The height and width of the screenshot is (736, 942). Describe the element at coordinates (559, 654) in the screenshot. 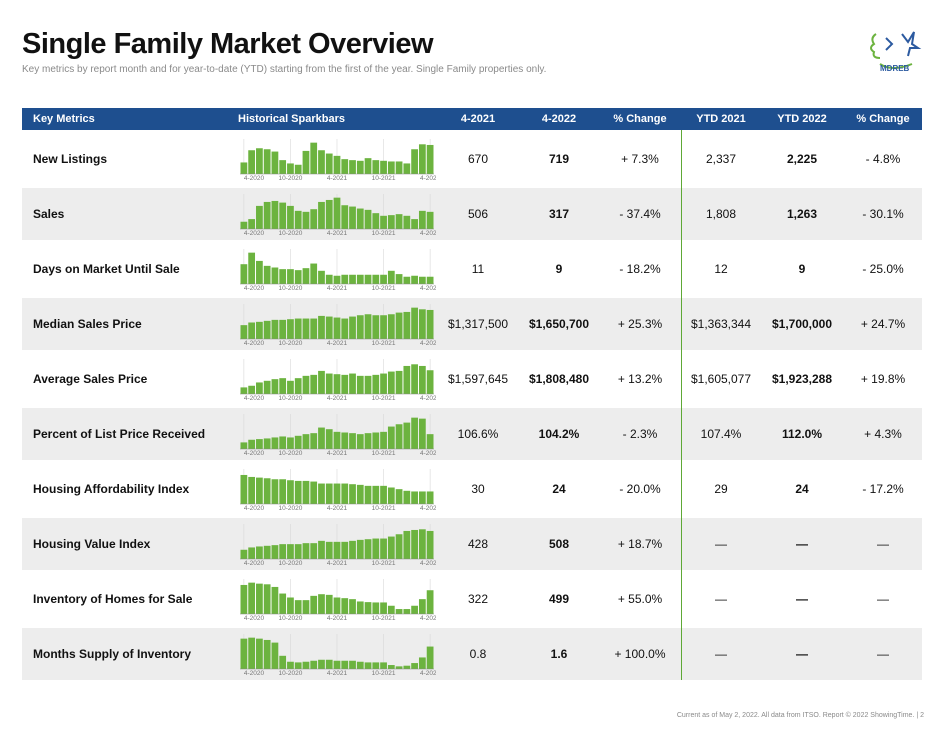

I see `value-m2: 1.6` at that location.